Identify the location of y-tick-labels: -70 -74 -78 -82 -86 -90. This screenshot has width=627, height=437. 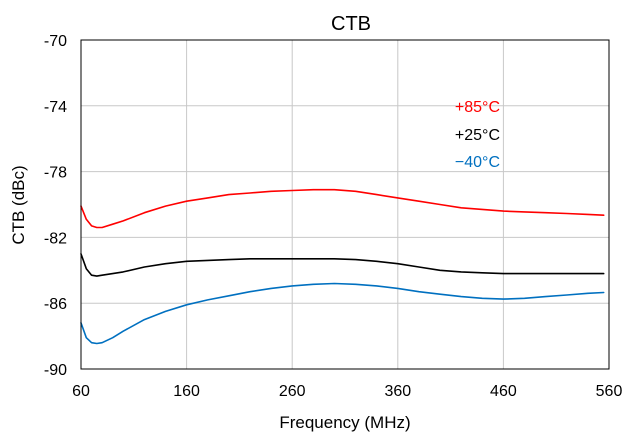
(55, 206).